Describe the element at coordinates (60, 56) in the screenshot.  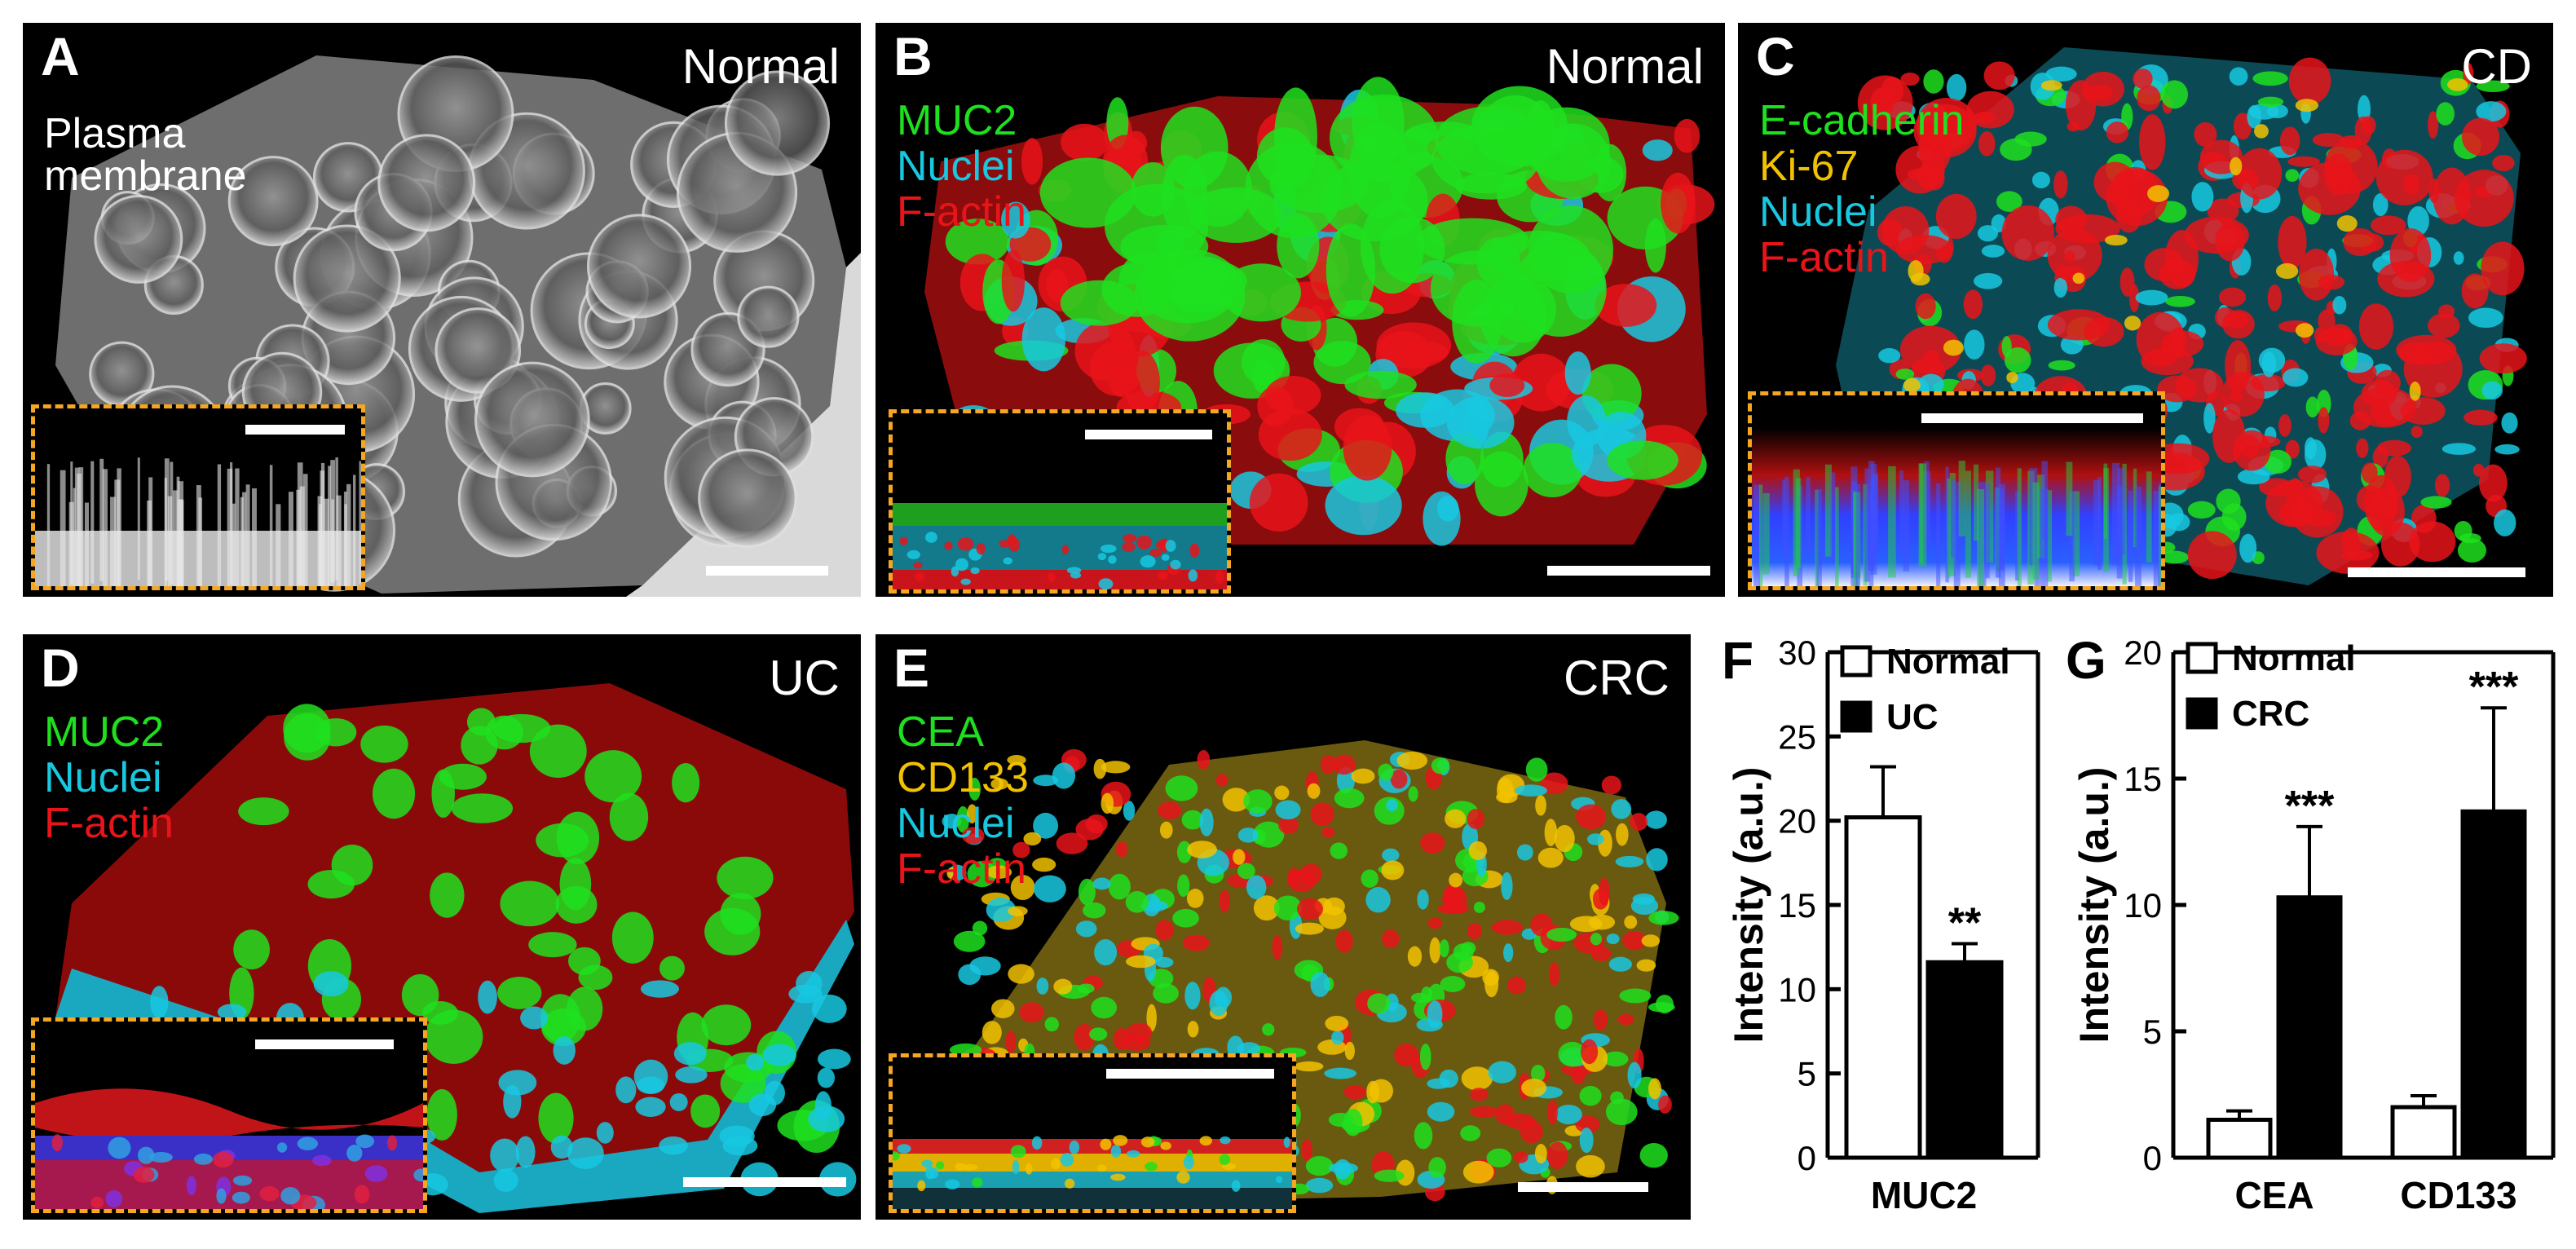
I see `panel-letter: A` at that location.